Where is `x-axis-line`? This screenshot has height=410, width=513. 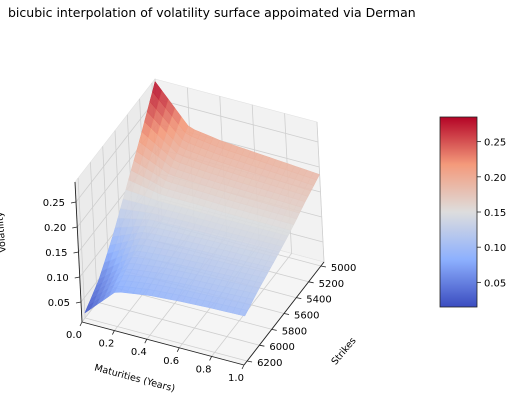
x-axis-line is located at coordinates (163, 343).